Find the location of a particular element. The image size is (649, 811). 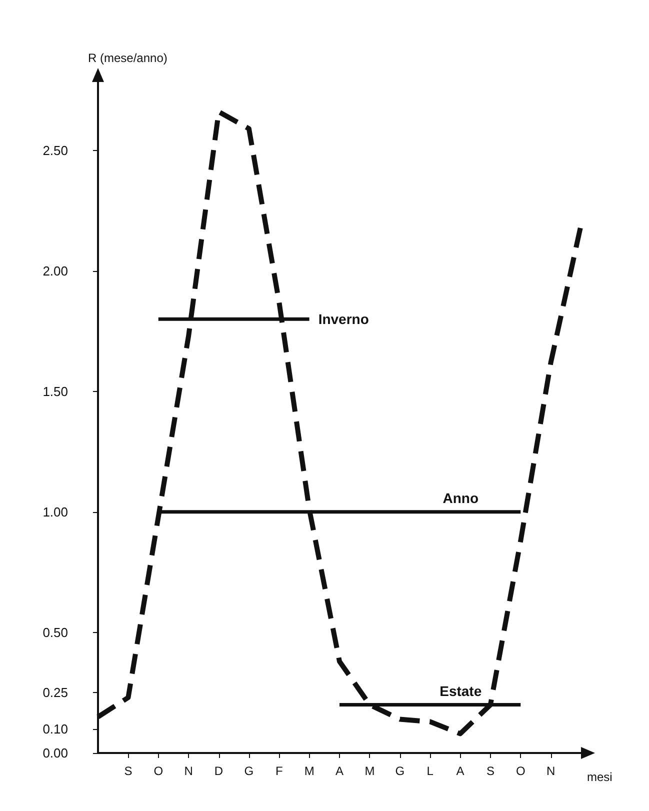

y-axis-title: R (mese/anno) is located at coordinates (128, 58).